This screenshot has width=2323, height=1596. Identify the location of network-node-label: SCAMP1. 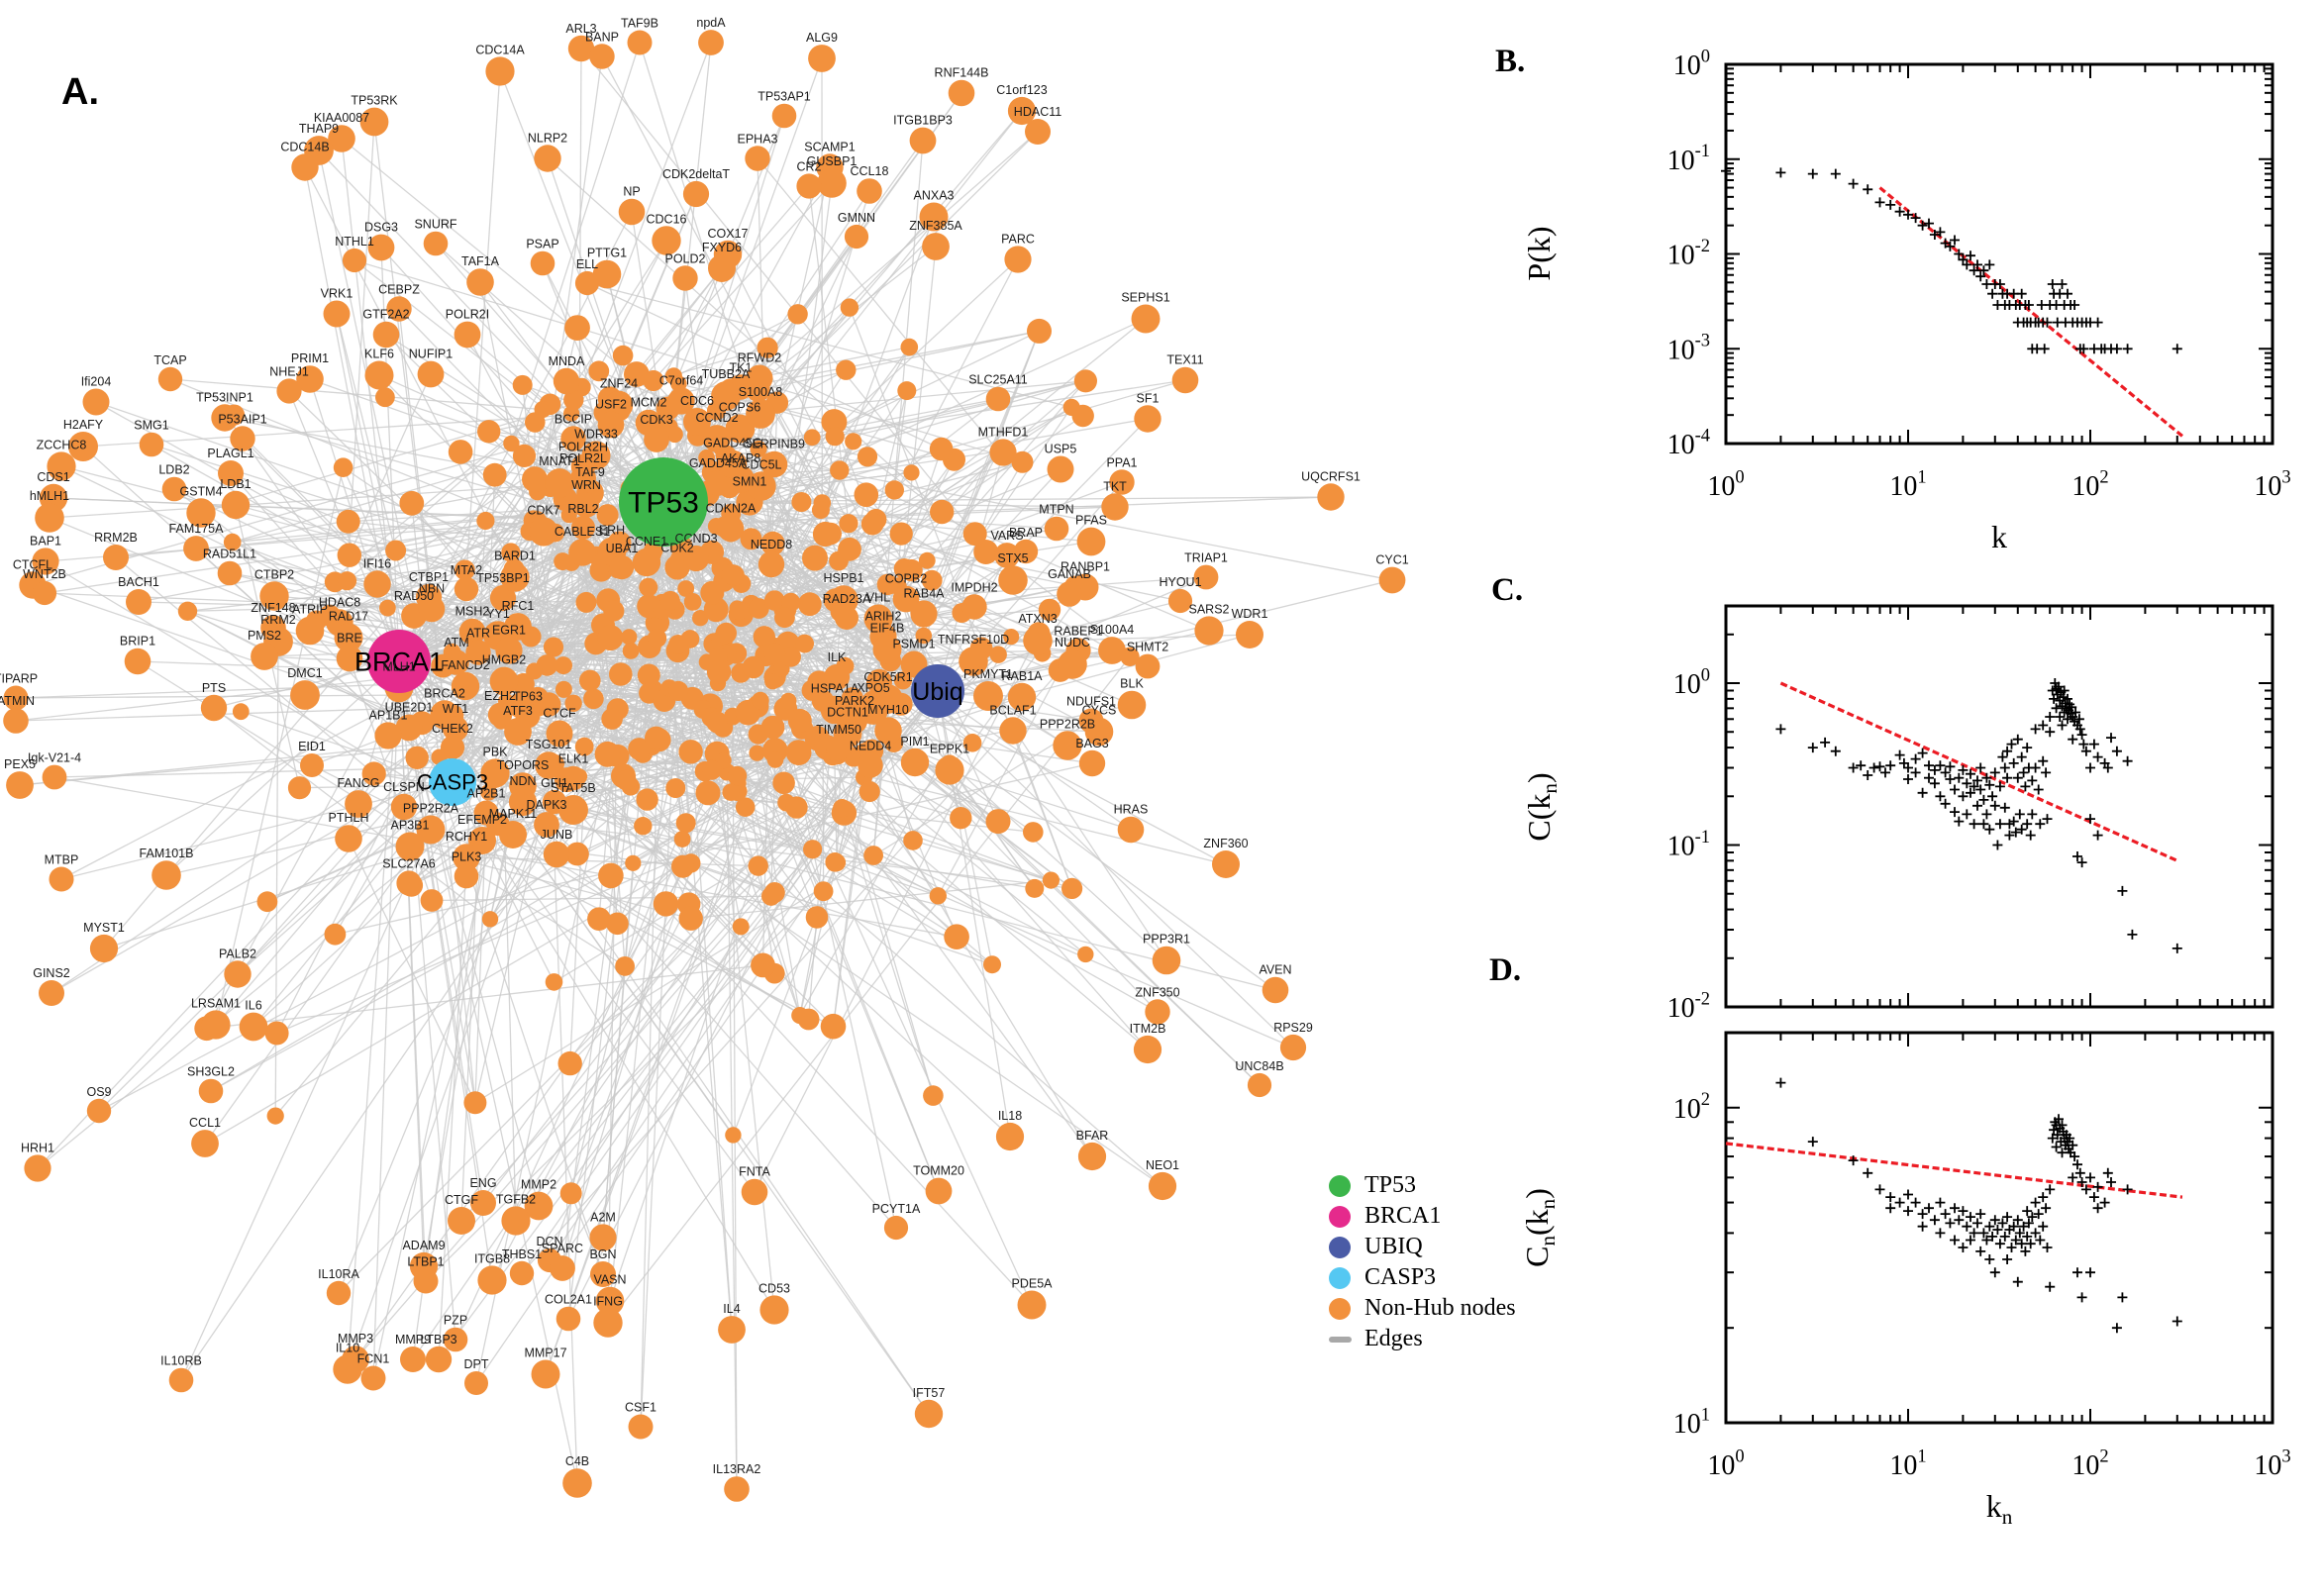
(829, 146).